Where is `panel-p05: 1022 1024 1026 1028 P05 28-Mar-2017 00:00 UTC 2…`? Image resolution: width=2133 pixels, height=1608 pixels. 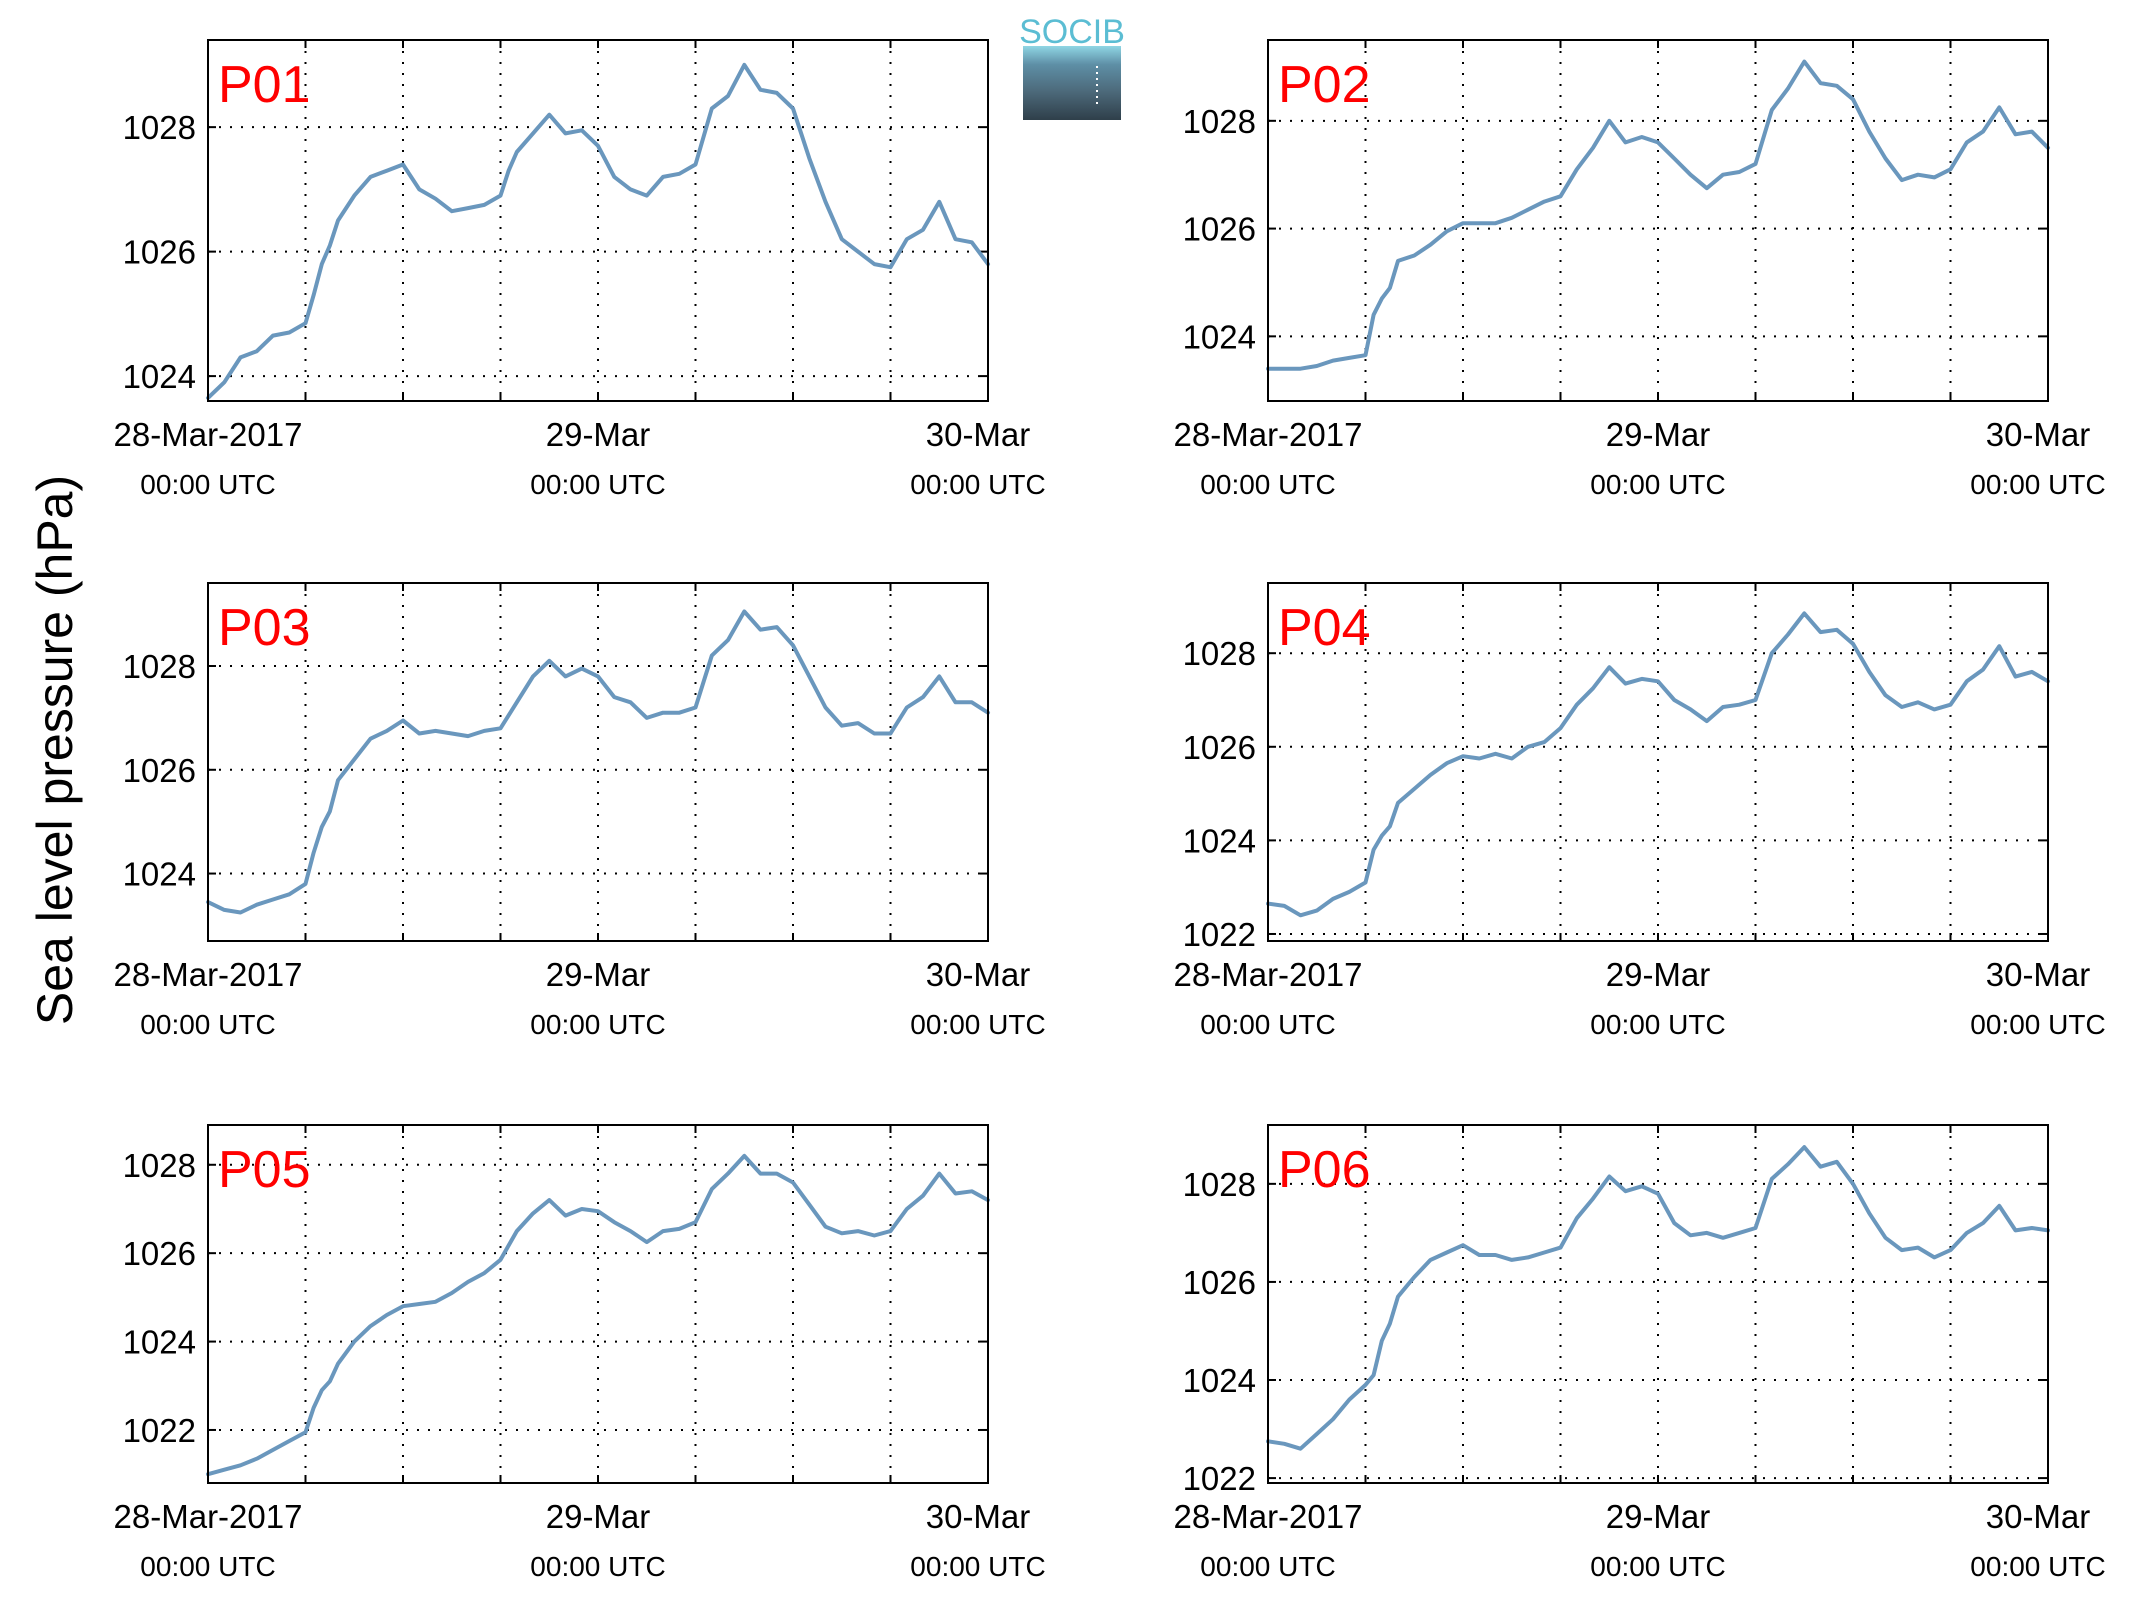
panel-p05: 1022 1024 1026 1028 P05 28-Mar-2017 00:00 UTC 2… is located at coordinates (580, 1353).